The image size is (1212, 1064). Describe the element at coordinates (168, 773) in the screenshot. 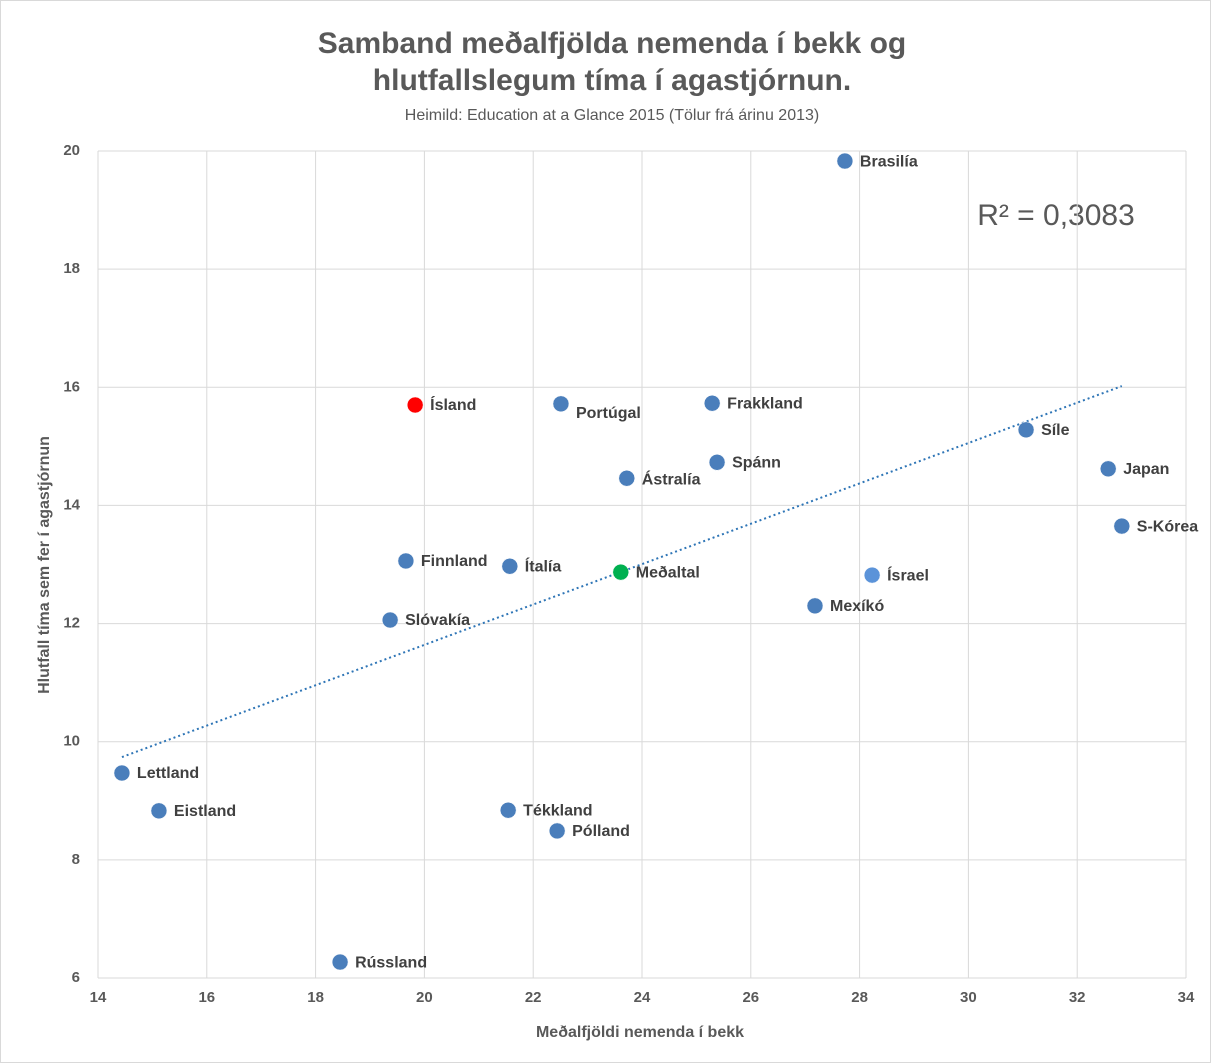

I see `point-label: Lettland` at that location.